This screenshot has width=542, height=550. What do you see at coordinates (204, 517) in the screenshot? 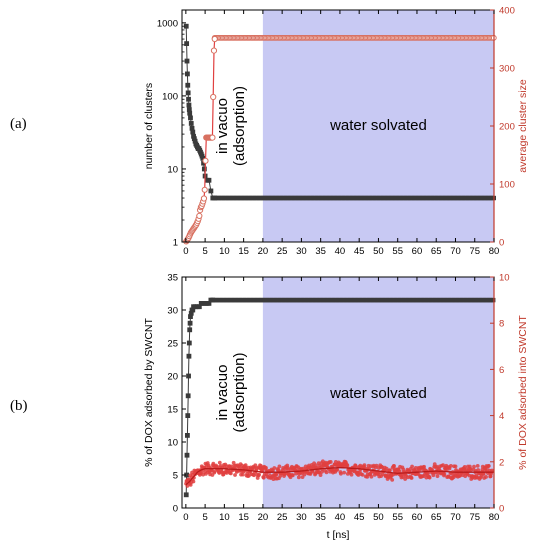
I see `x-tick-label: 5` at bounding box center [204, 517].